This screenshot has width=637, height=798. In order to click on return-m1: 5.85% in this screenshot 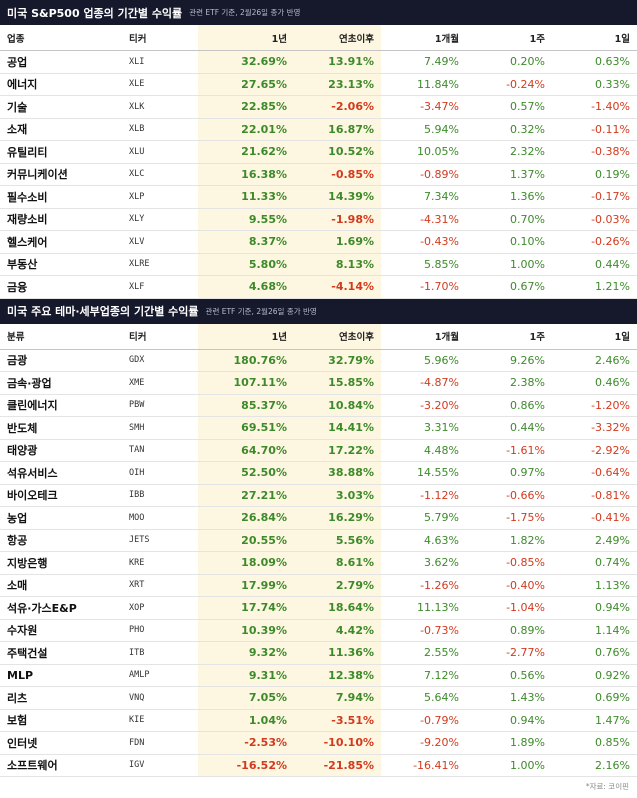, I will do `click(423, 264)`.